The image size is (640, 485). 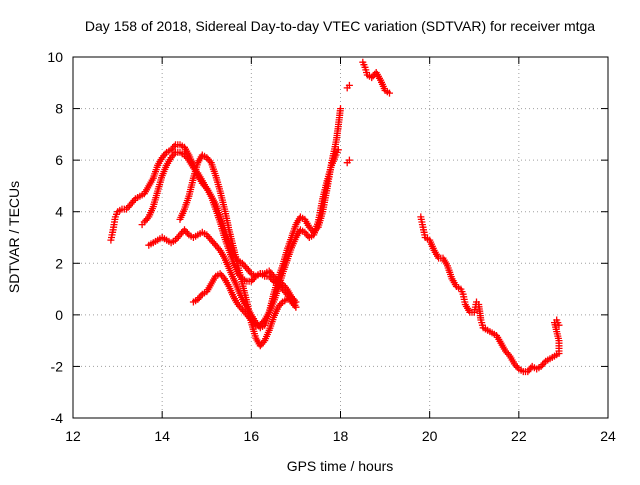 I want to click on x-tick-label: 14, so click(x=162, y=436).